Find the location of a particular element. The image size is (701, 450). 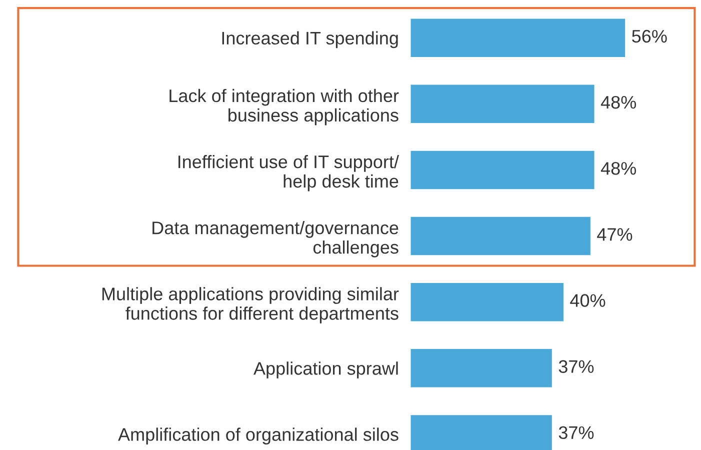

data-label: 40% is located at coordinates (588, 300).